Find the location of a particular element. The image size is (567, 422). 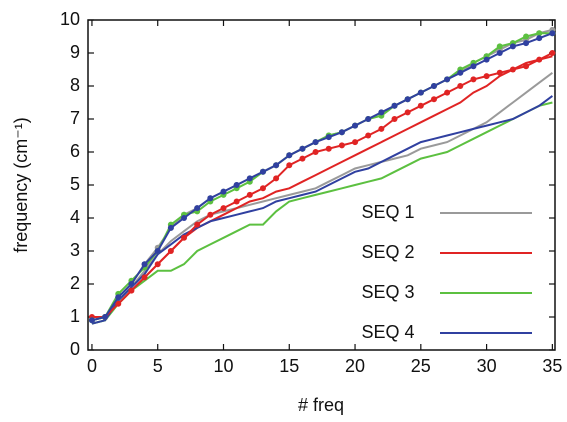

legend-label: SEQ 1 is located at coordinates (387, 212).